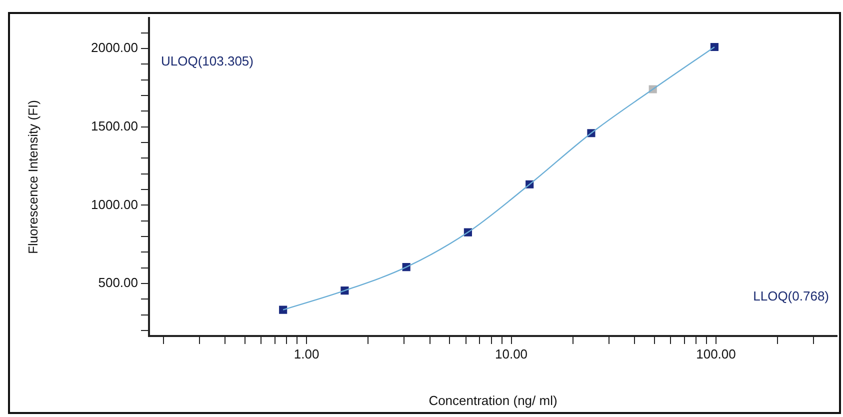 Image resolution: width=843 pixels, height=417 pixels. Describe the element at coordinates (716, 354) in the screenshot. I see `x-tick-label: 100.00` at that location.